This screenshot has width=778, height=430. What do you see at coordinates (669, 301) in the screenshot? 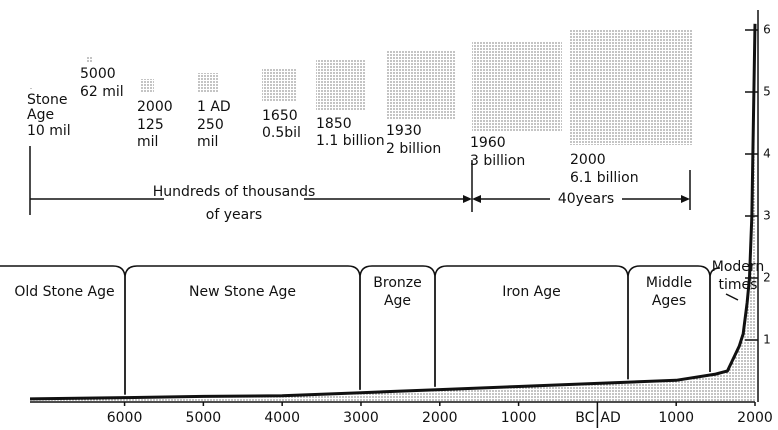
I see `era-label: Ages` at bounding box center [669, 301].